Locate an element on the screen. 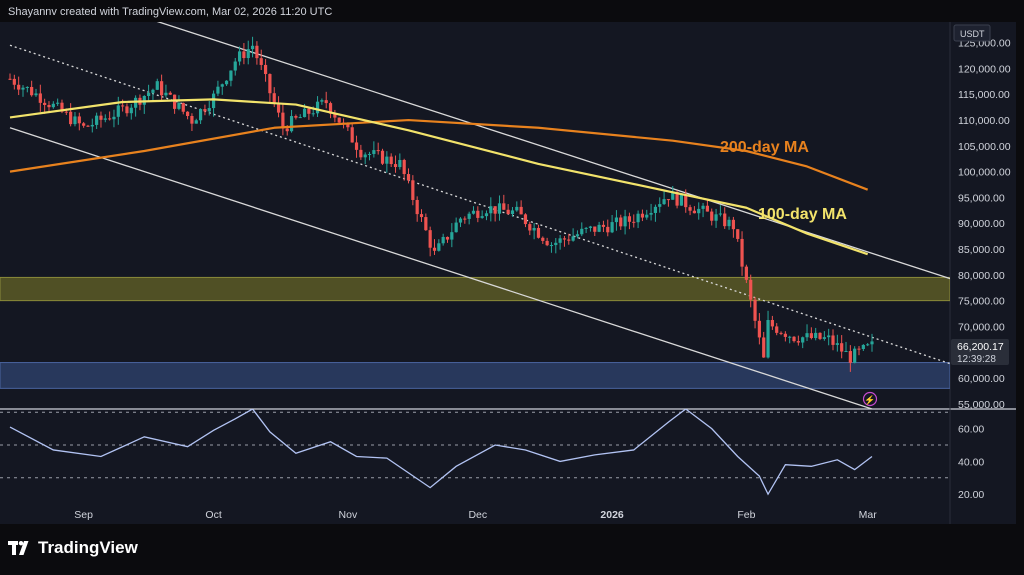 The width and height of the screenshot is (1024, 575). tradingview-wordmark: TradingView is located at coordinates (88, 547).